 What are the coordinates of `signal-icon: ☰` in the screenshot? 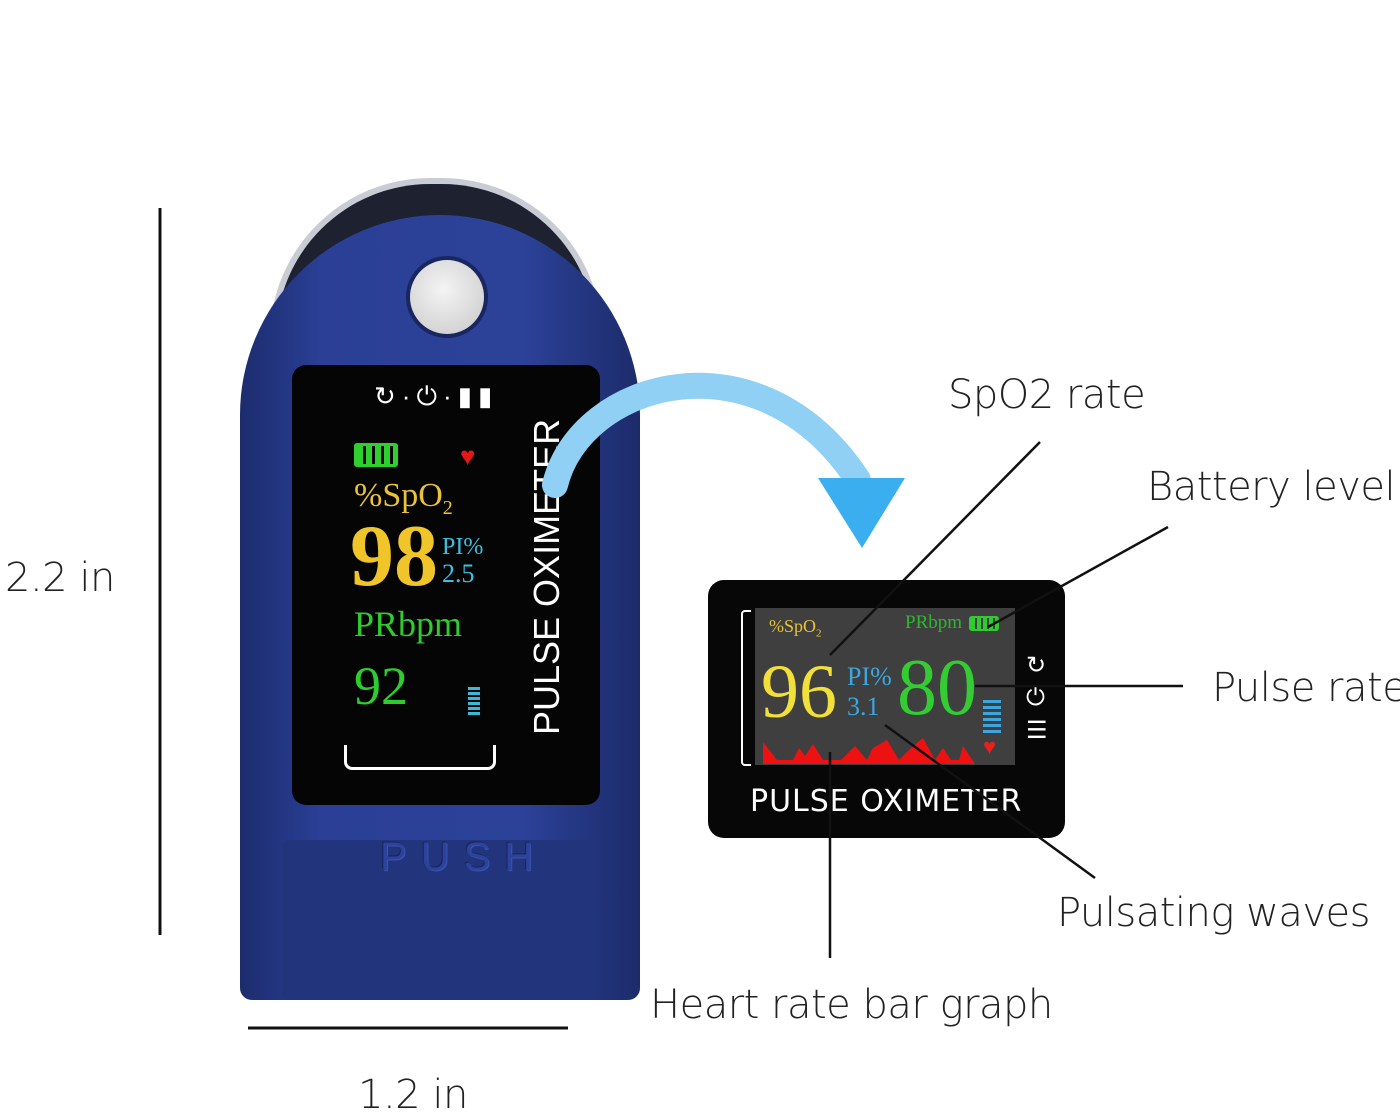 It's located at (1037, 730).